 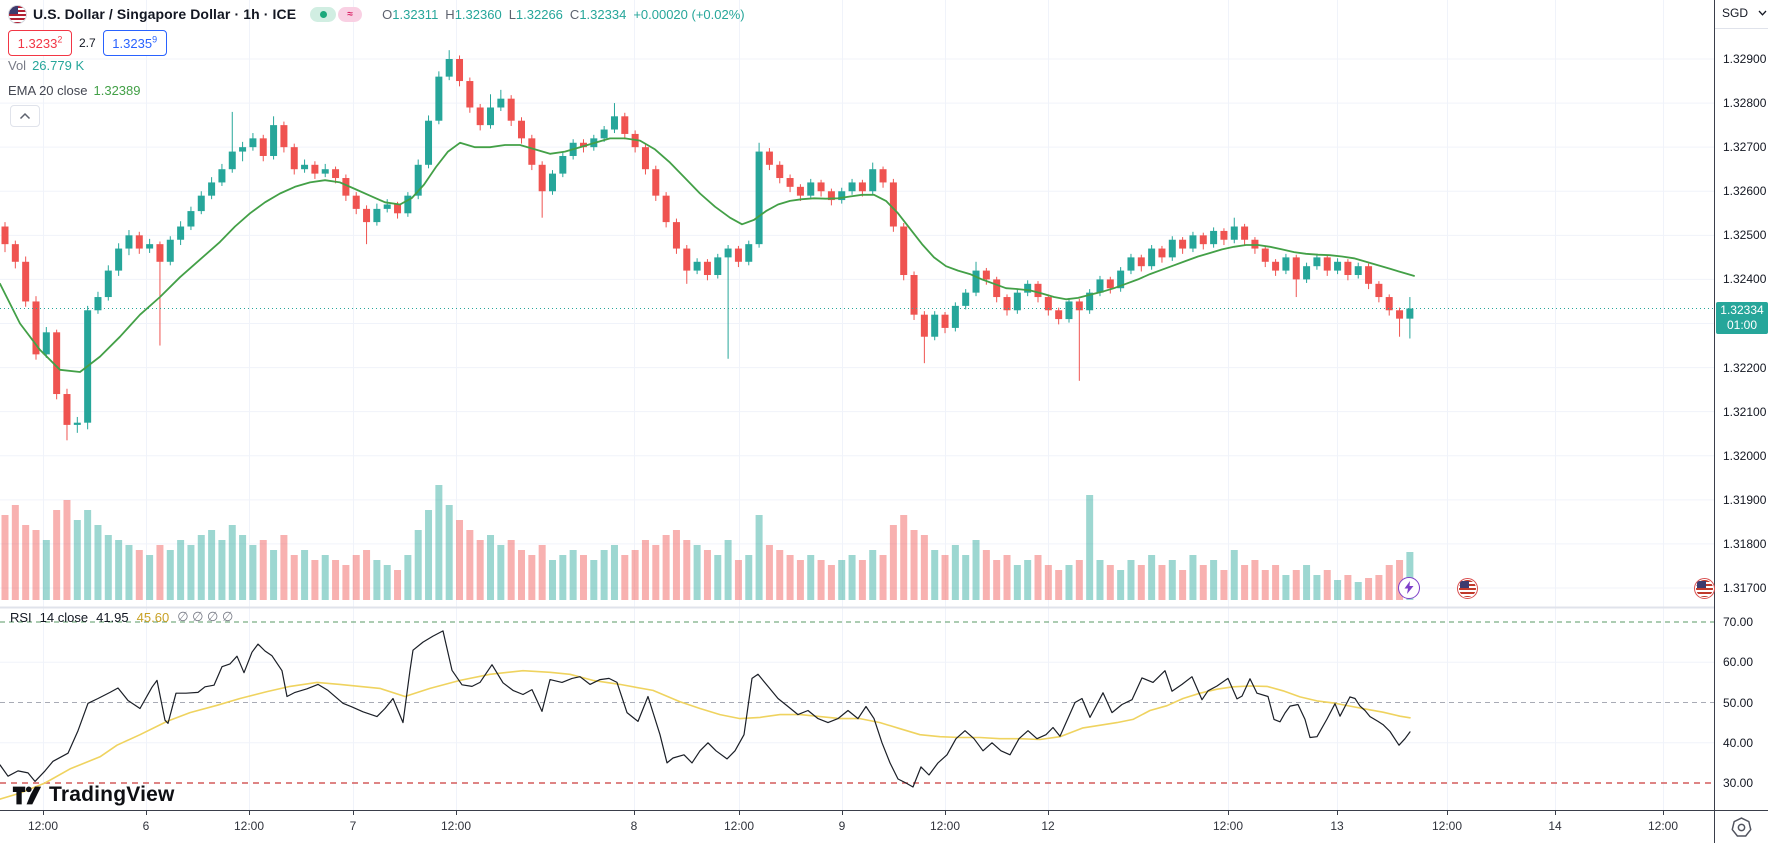 What do you see at coordinates (1738, 622) in the screenshot?
I see `rsi-axis-label: 70.00` at bounding box center [1738, 622].